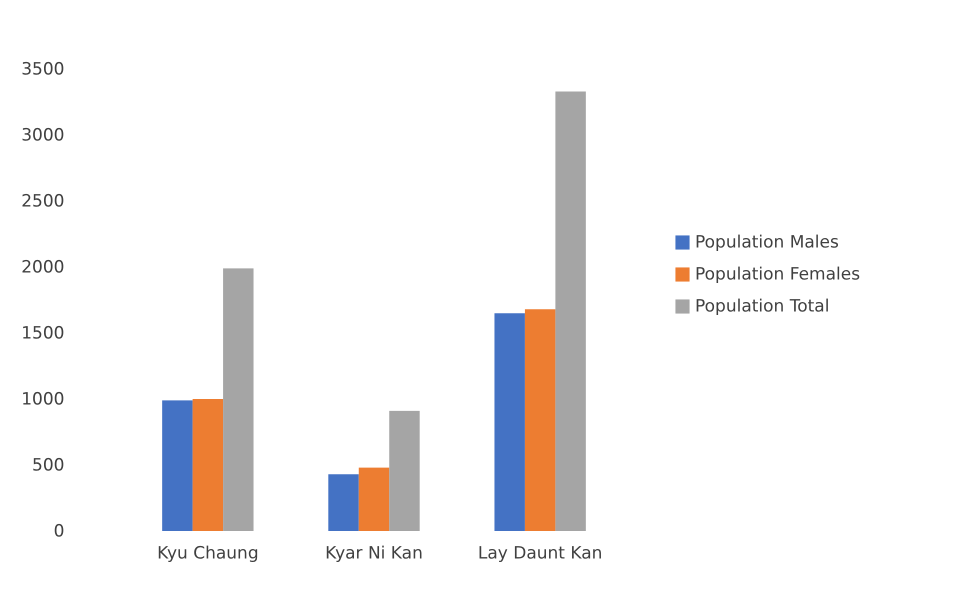  I want to click on x-tick-label: Kyu Chaung, so click(208, 554).